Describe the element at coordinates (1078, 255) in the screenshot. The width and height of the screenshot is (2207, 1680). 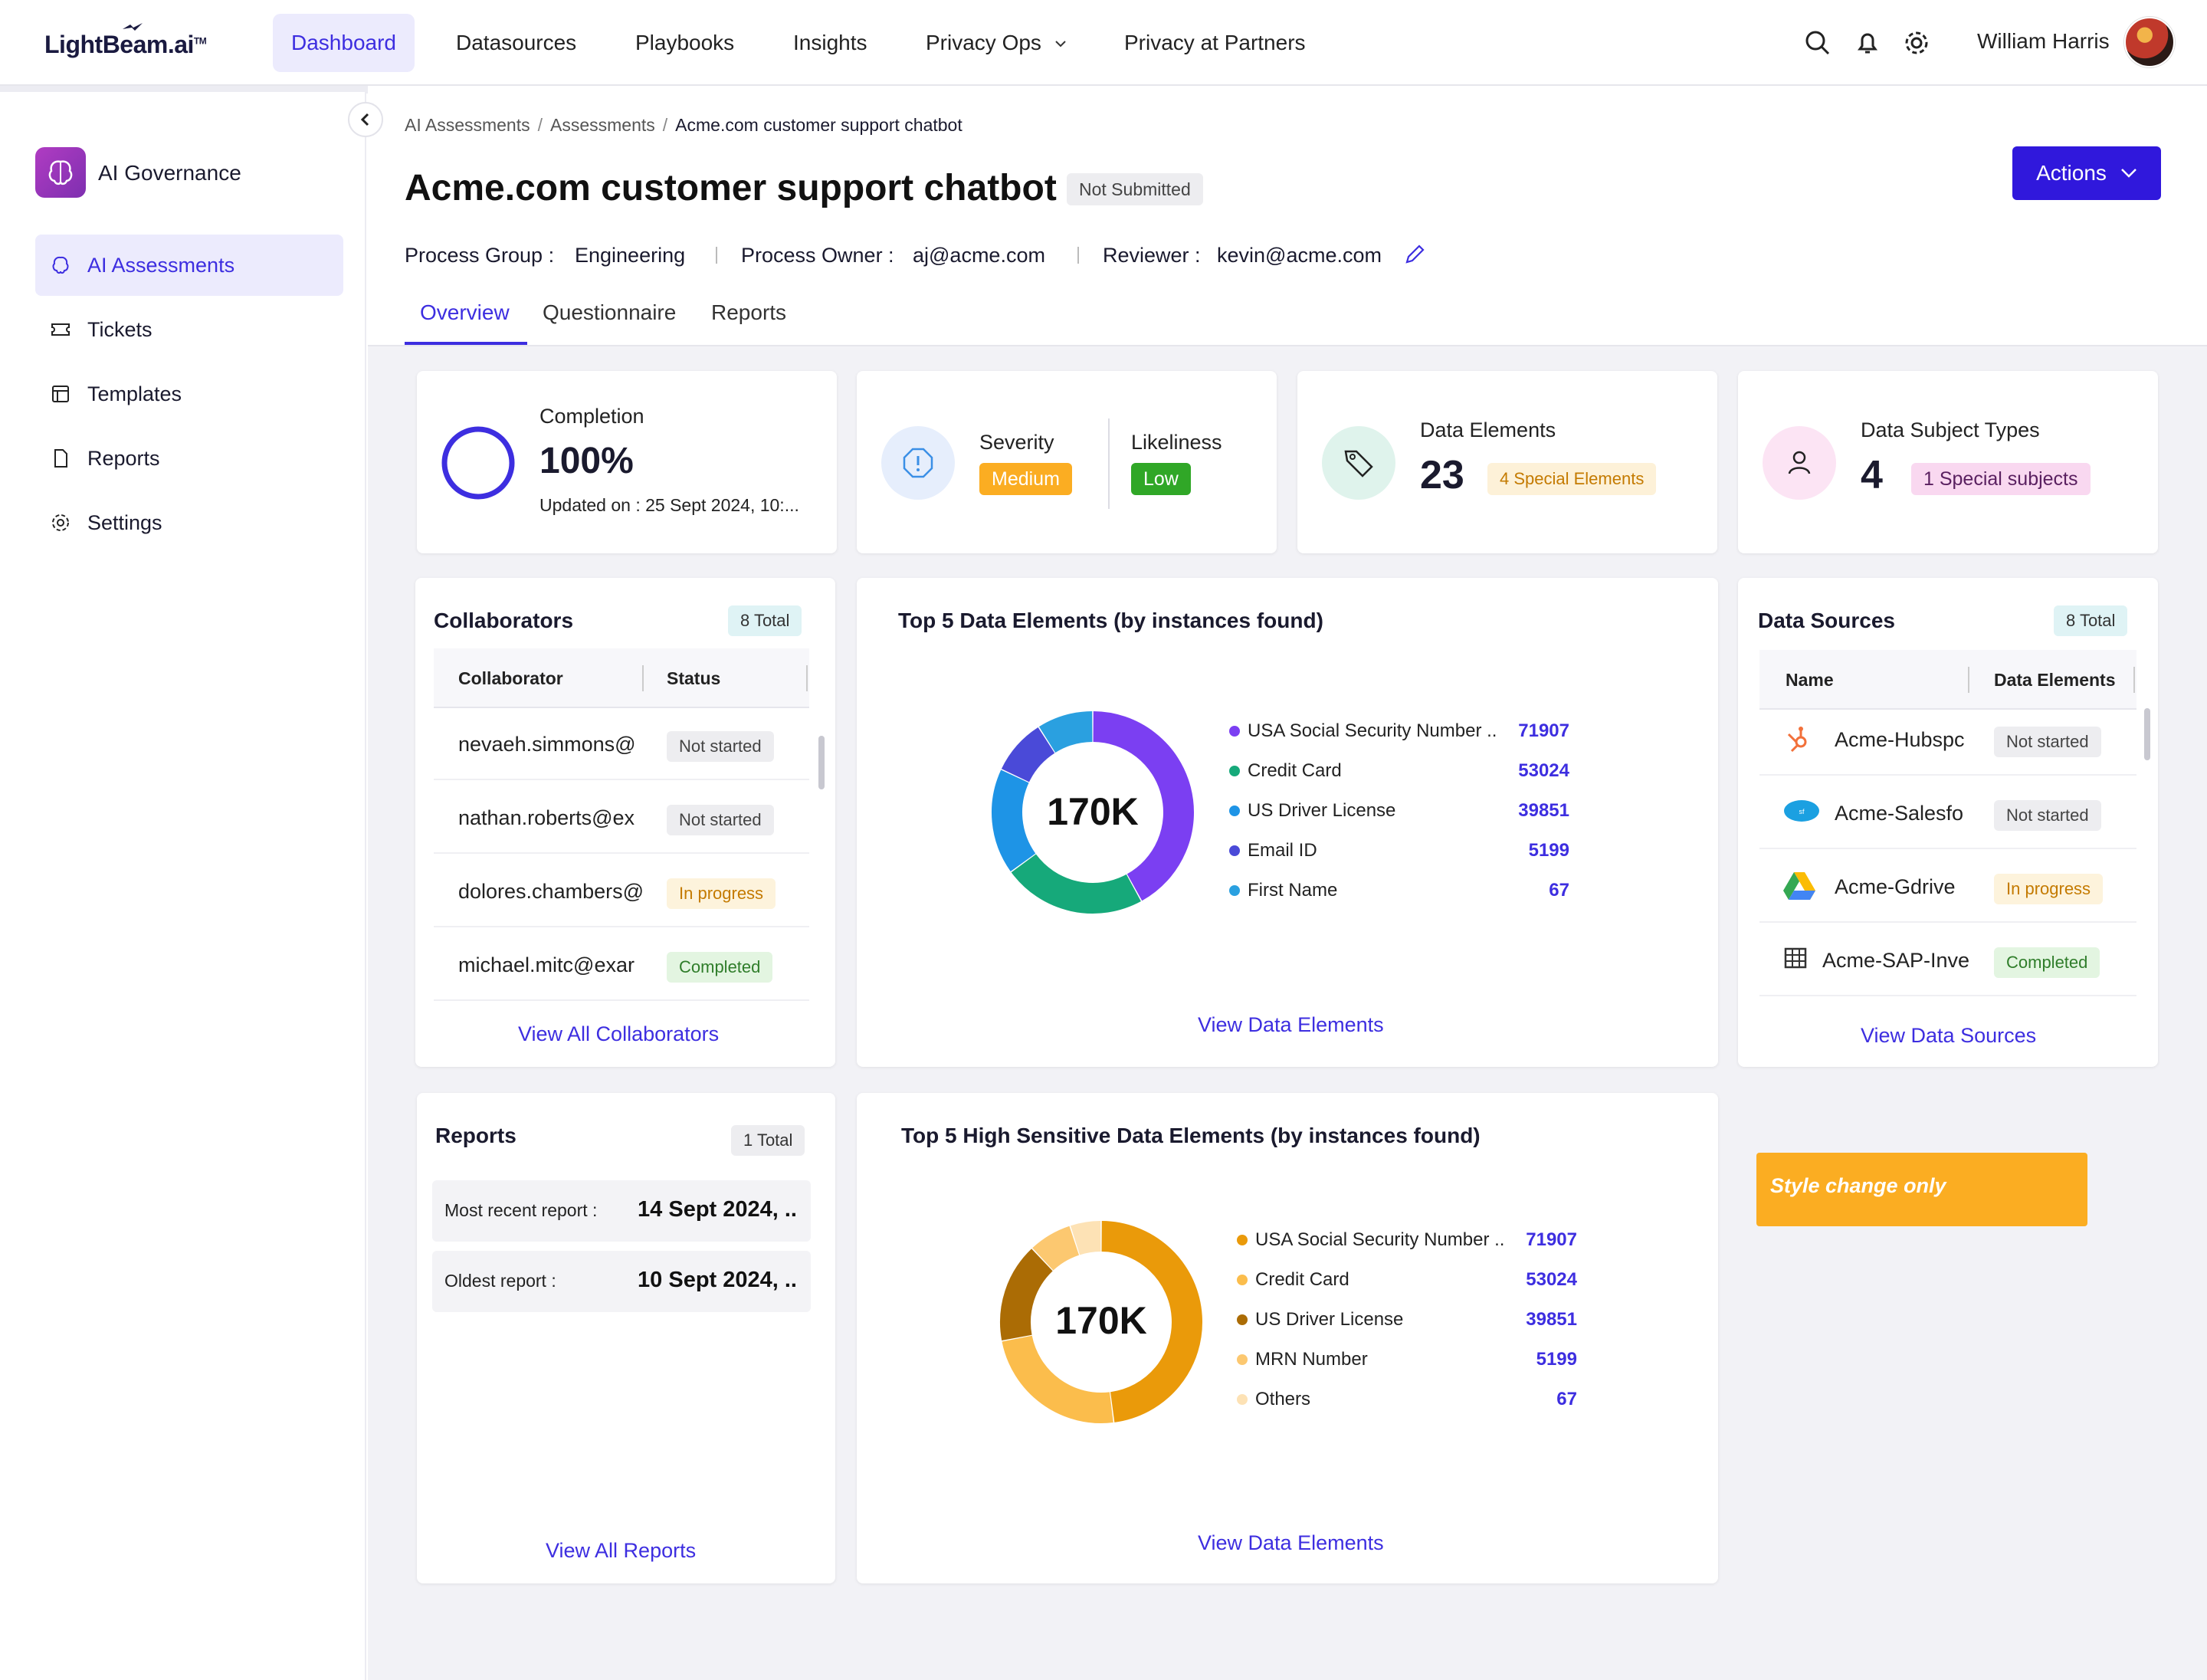
I see `meta-divider` at that location.